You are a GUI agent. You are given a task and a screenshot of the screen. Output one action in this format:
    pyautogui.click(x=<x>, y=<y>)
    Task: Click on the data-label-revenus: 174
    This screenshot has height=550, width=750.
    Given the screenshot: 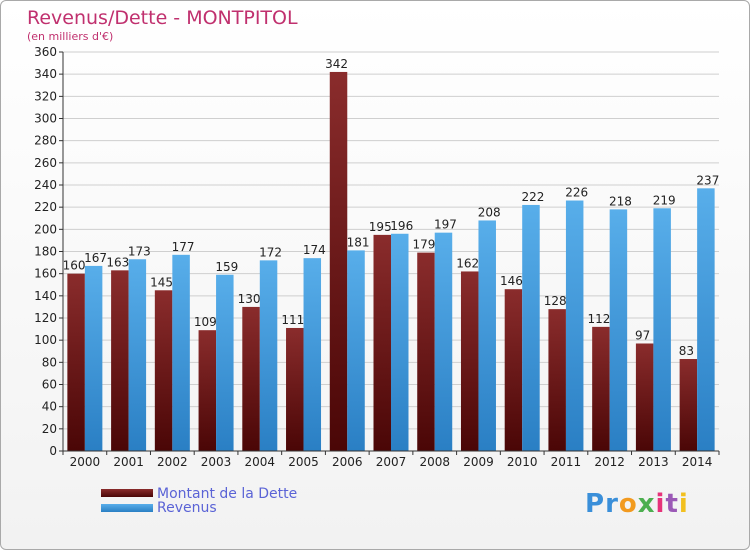 What is the action you would take?
    pyautogui.click(x=314, y=250)
    